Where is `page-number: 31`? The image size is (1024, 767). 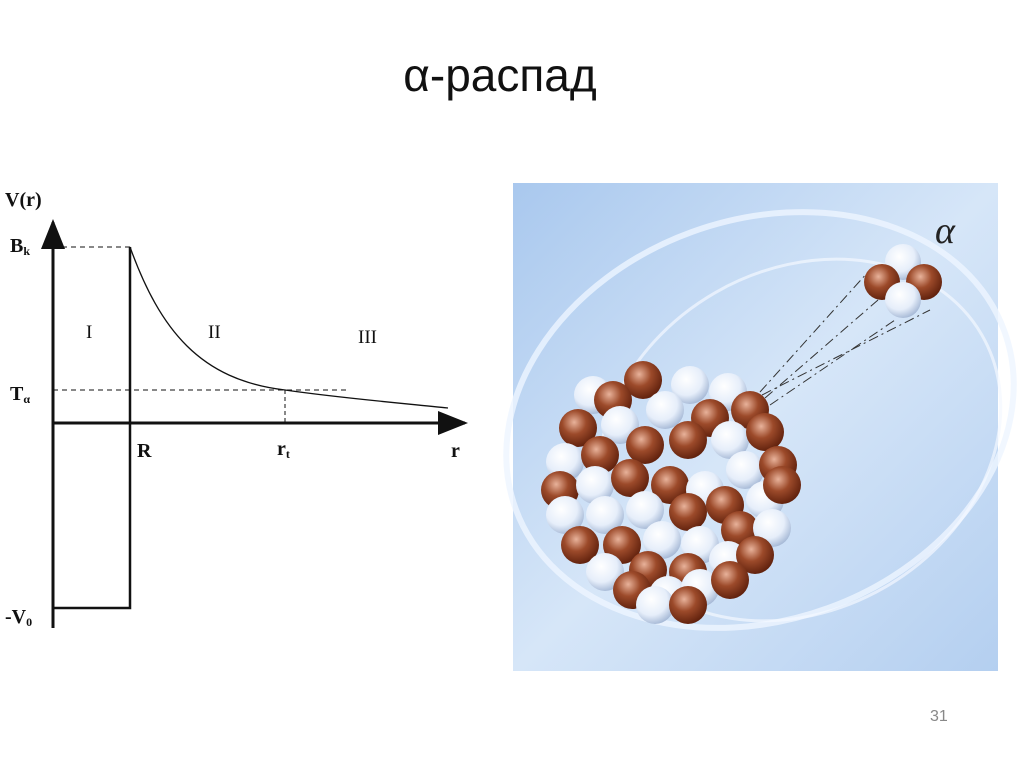
page-number: 31 is located at coordinates (939, 716).